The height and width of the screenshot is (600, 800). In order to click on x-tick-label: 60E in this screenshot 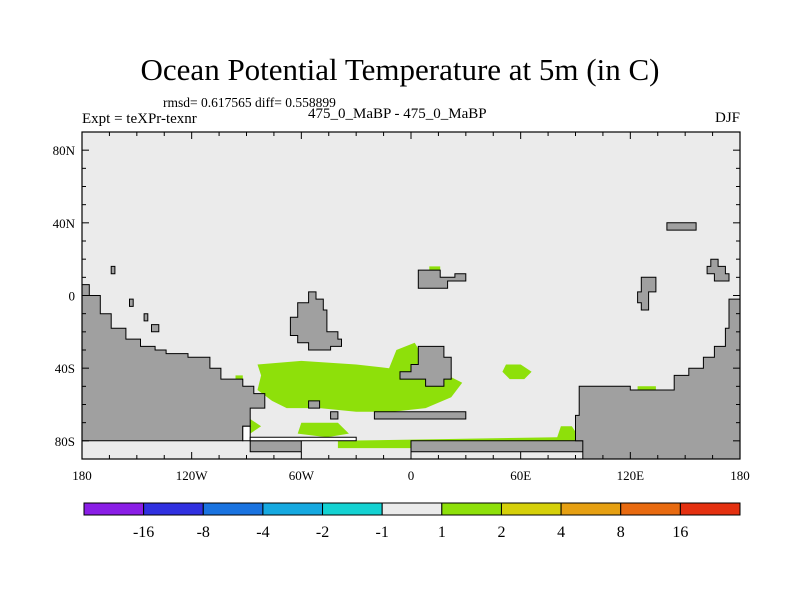, I will do `click(520, 475)`.